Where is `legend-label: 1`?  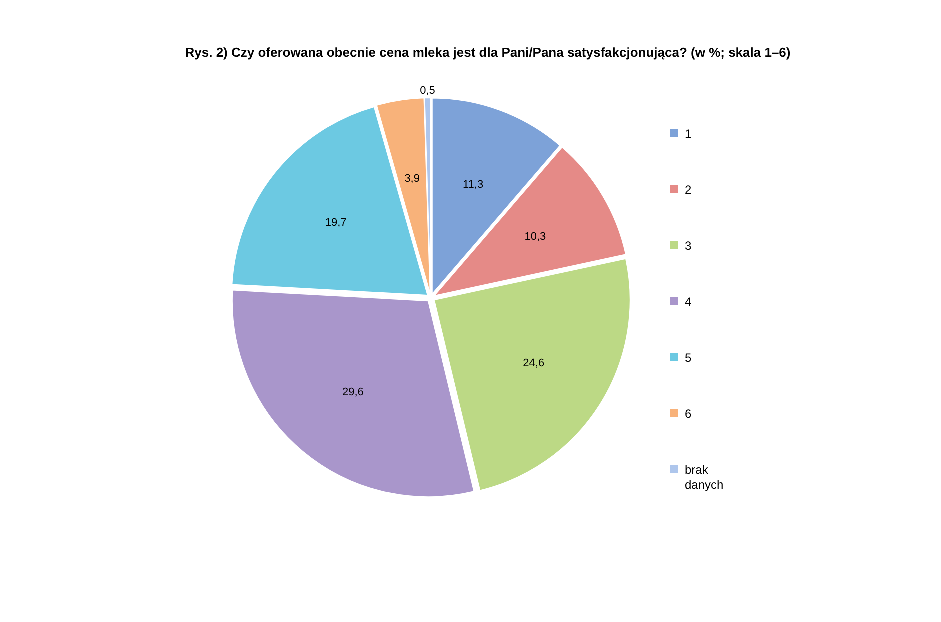 legend-label: 1 is located at coordinates (688, 134).